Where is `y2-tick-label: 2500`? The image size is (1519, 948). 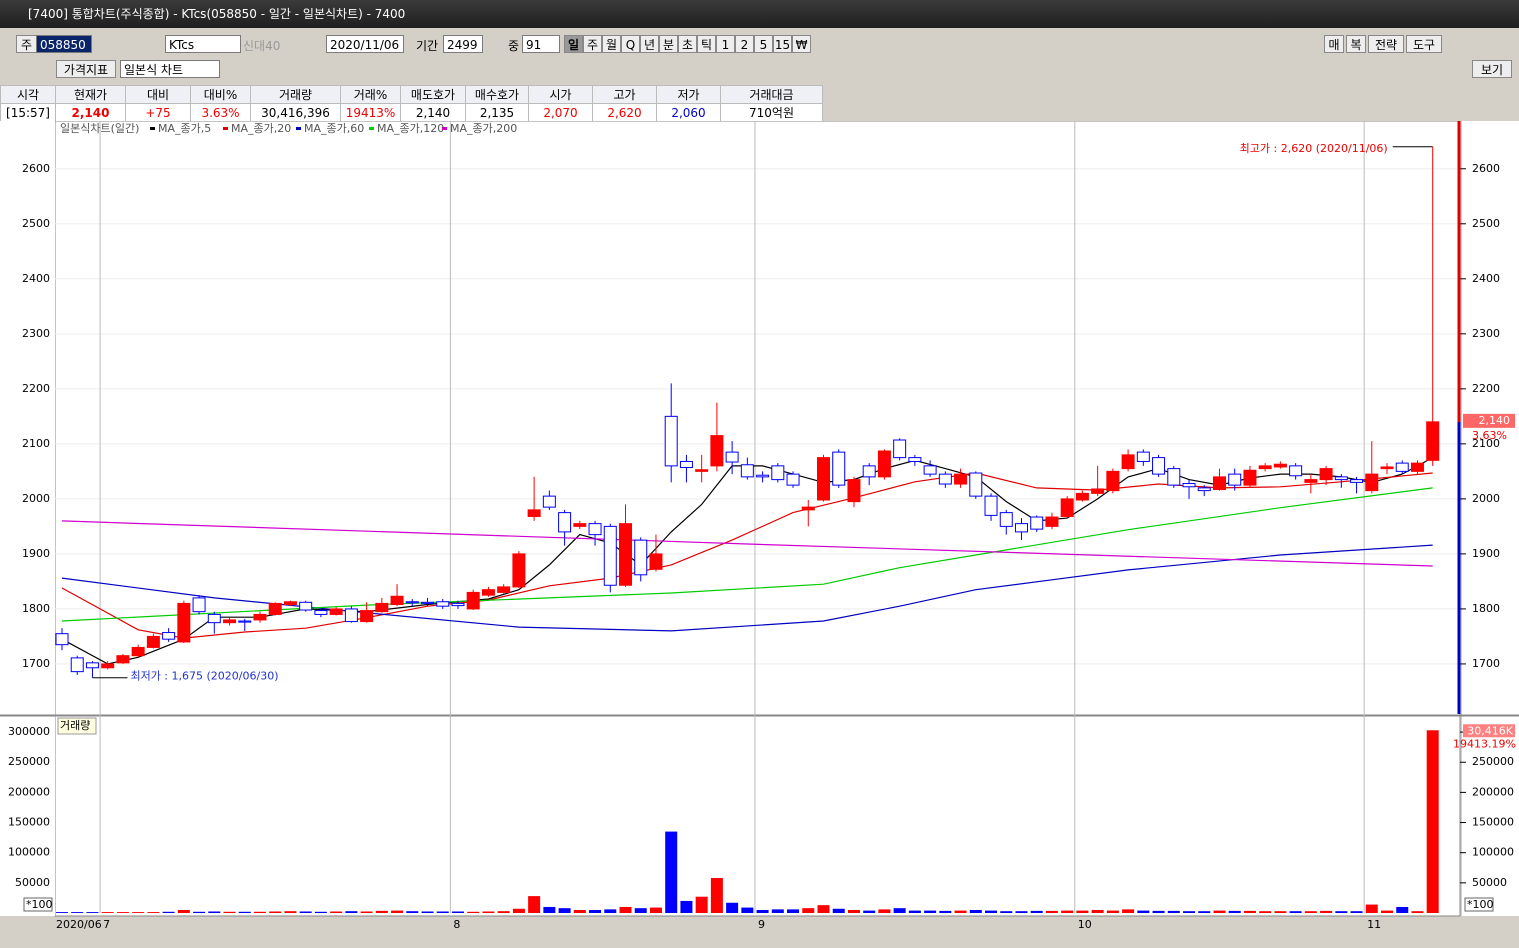
y2-tick-label: 2500 is located at coordinates (1486, 223).